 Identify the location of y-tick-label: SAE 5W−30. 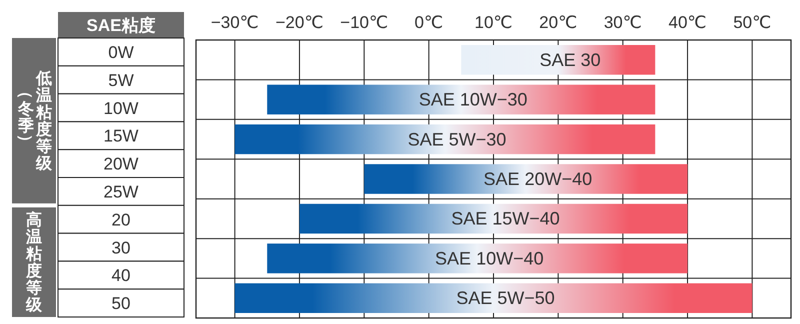
(457, 139).